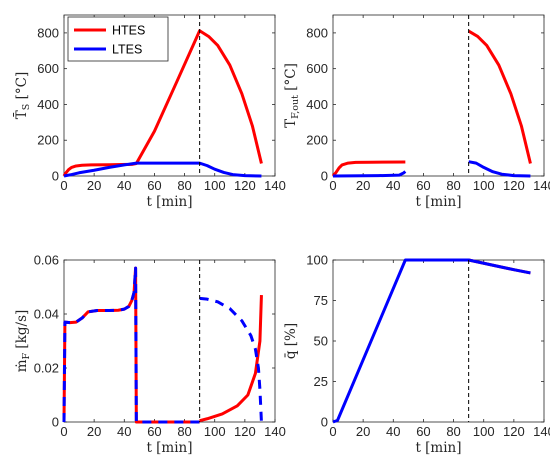 This screenshot has width=550, height=471. What do you see at coordinates (321, 381) in the screenshot?
I see `y-tick-label: 25` at bounding box center [321, 381].